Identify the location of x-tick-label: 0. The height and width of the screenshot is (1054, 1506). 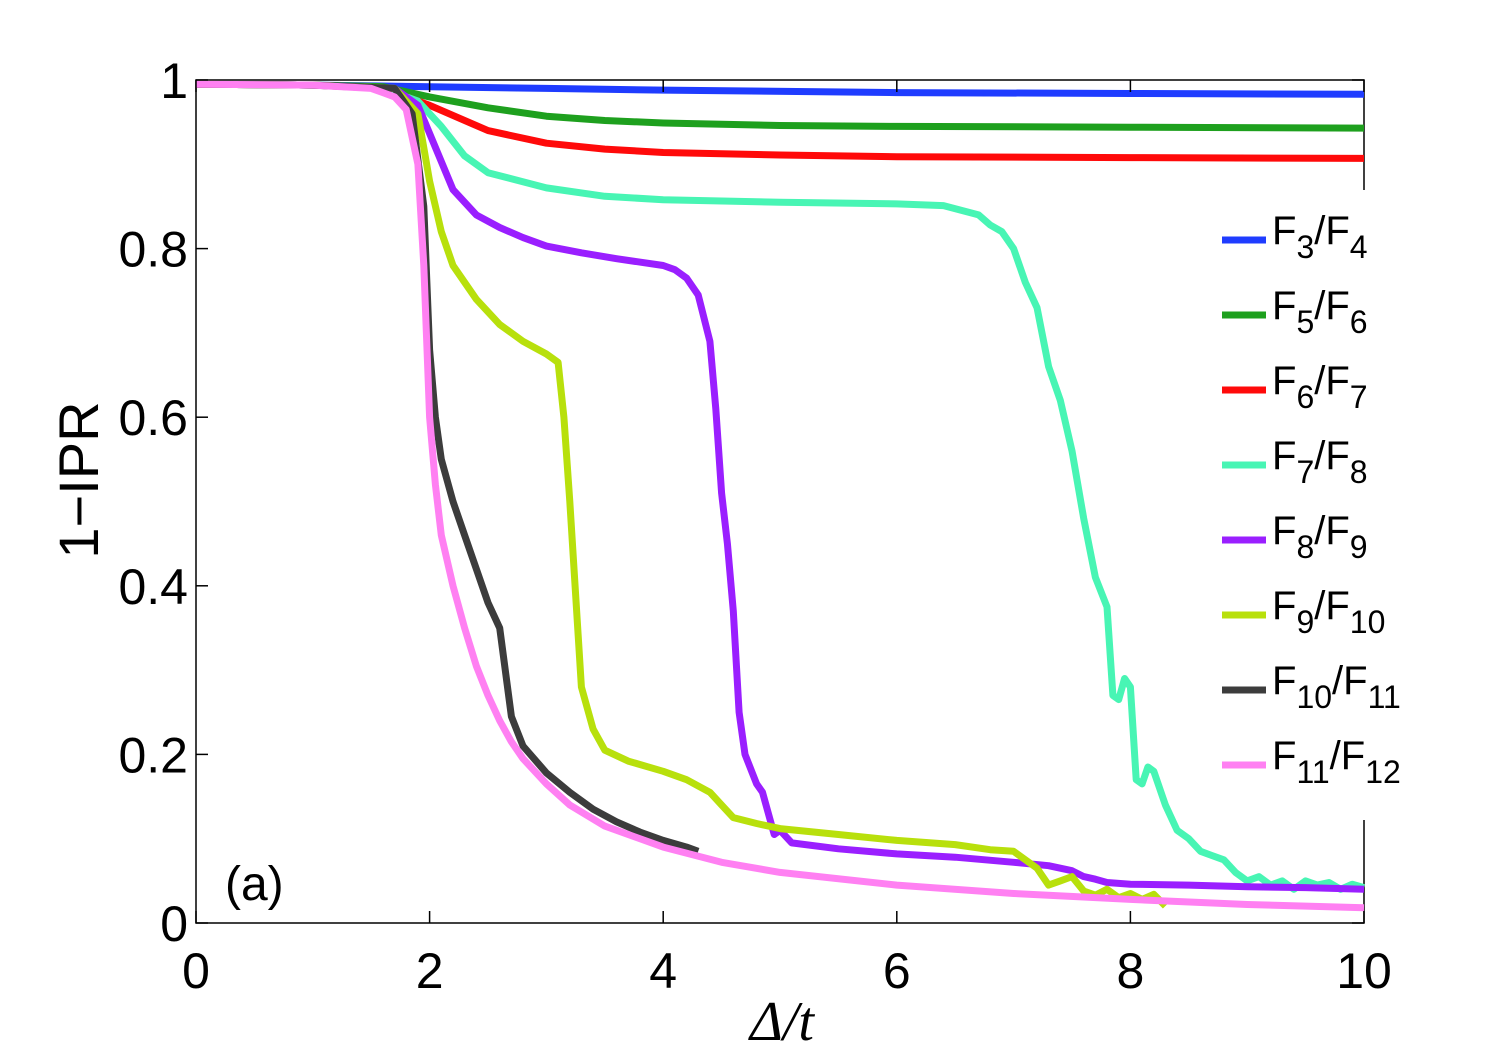
(196, 971).